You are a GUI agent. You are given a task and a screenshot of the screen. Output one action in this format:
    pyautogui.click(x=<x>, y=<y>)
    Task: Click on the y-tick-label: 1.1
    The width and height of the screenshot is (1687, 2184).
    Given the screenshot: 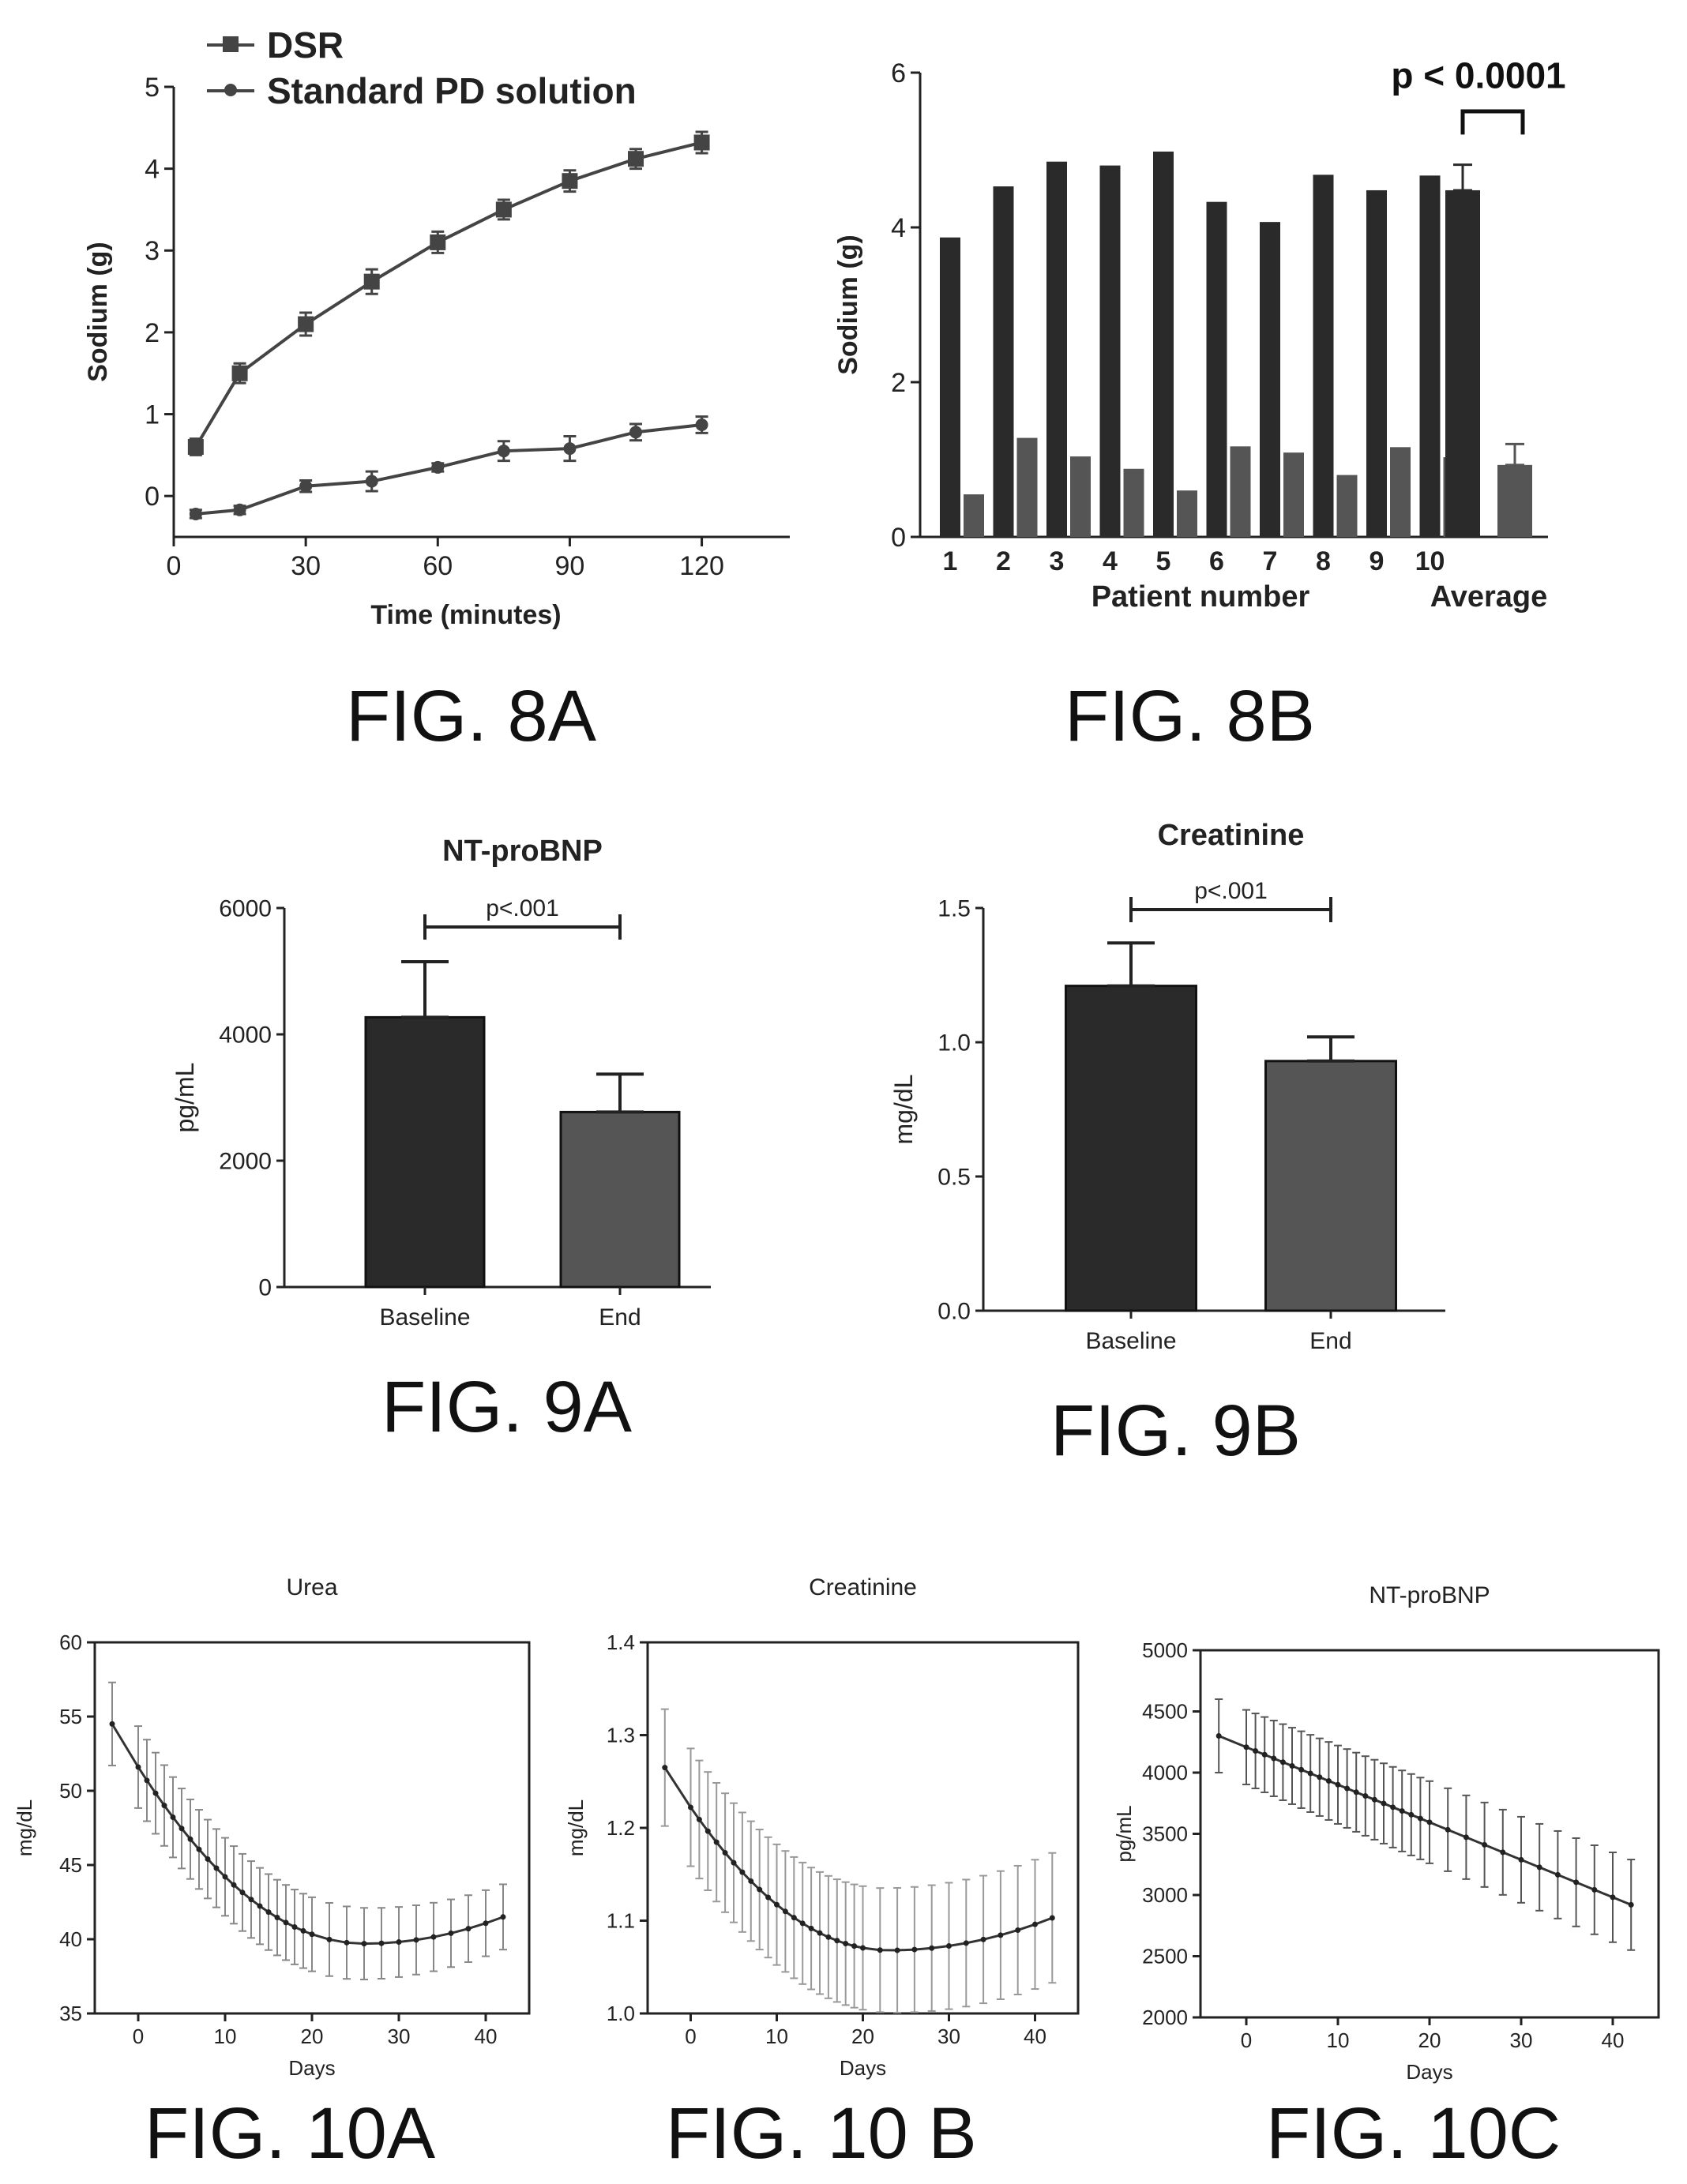 What is the action you would take?
    pyautogui.click(x=621, y=1921)
    